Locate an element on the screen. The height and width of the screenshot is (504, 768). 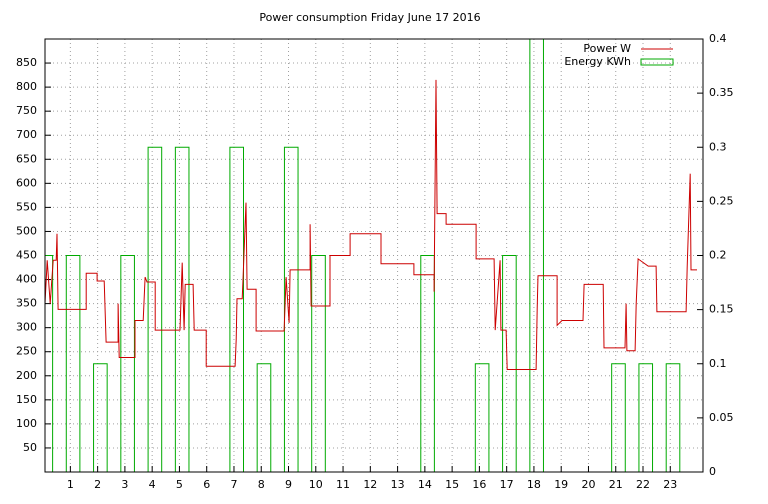
x-tick-label: 19 is located at coordinates (561, 484).